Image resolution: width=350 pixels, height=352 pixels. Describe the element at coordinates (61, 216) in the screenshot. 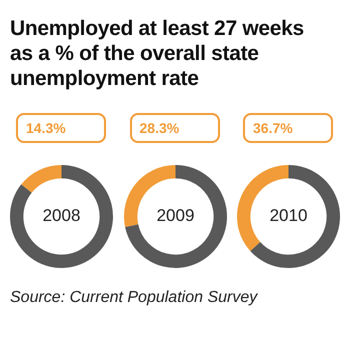

I see `text: 2008` at that location.